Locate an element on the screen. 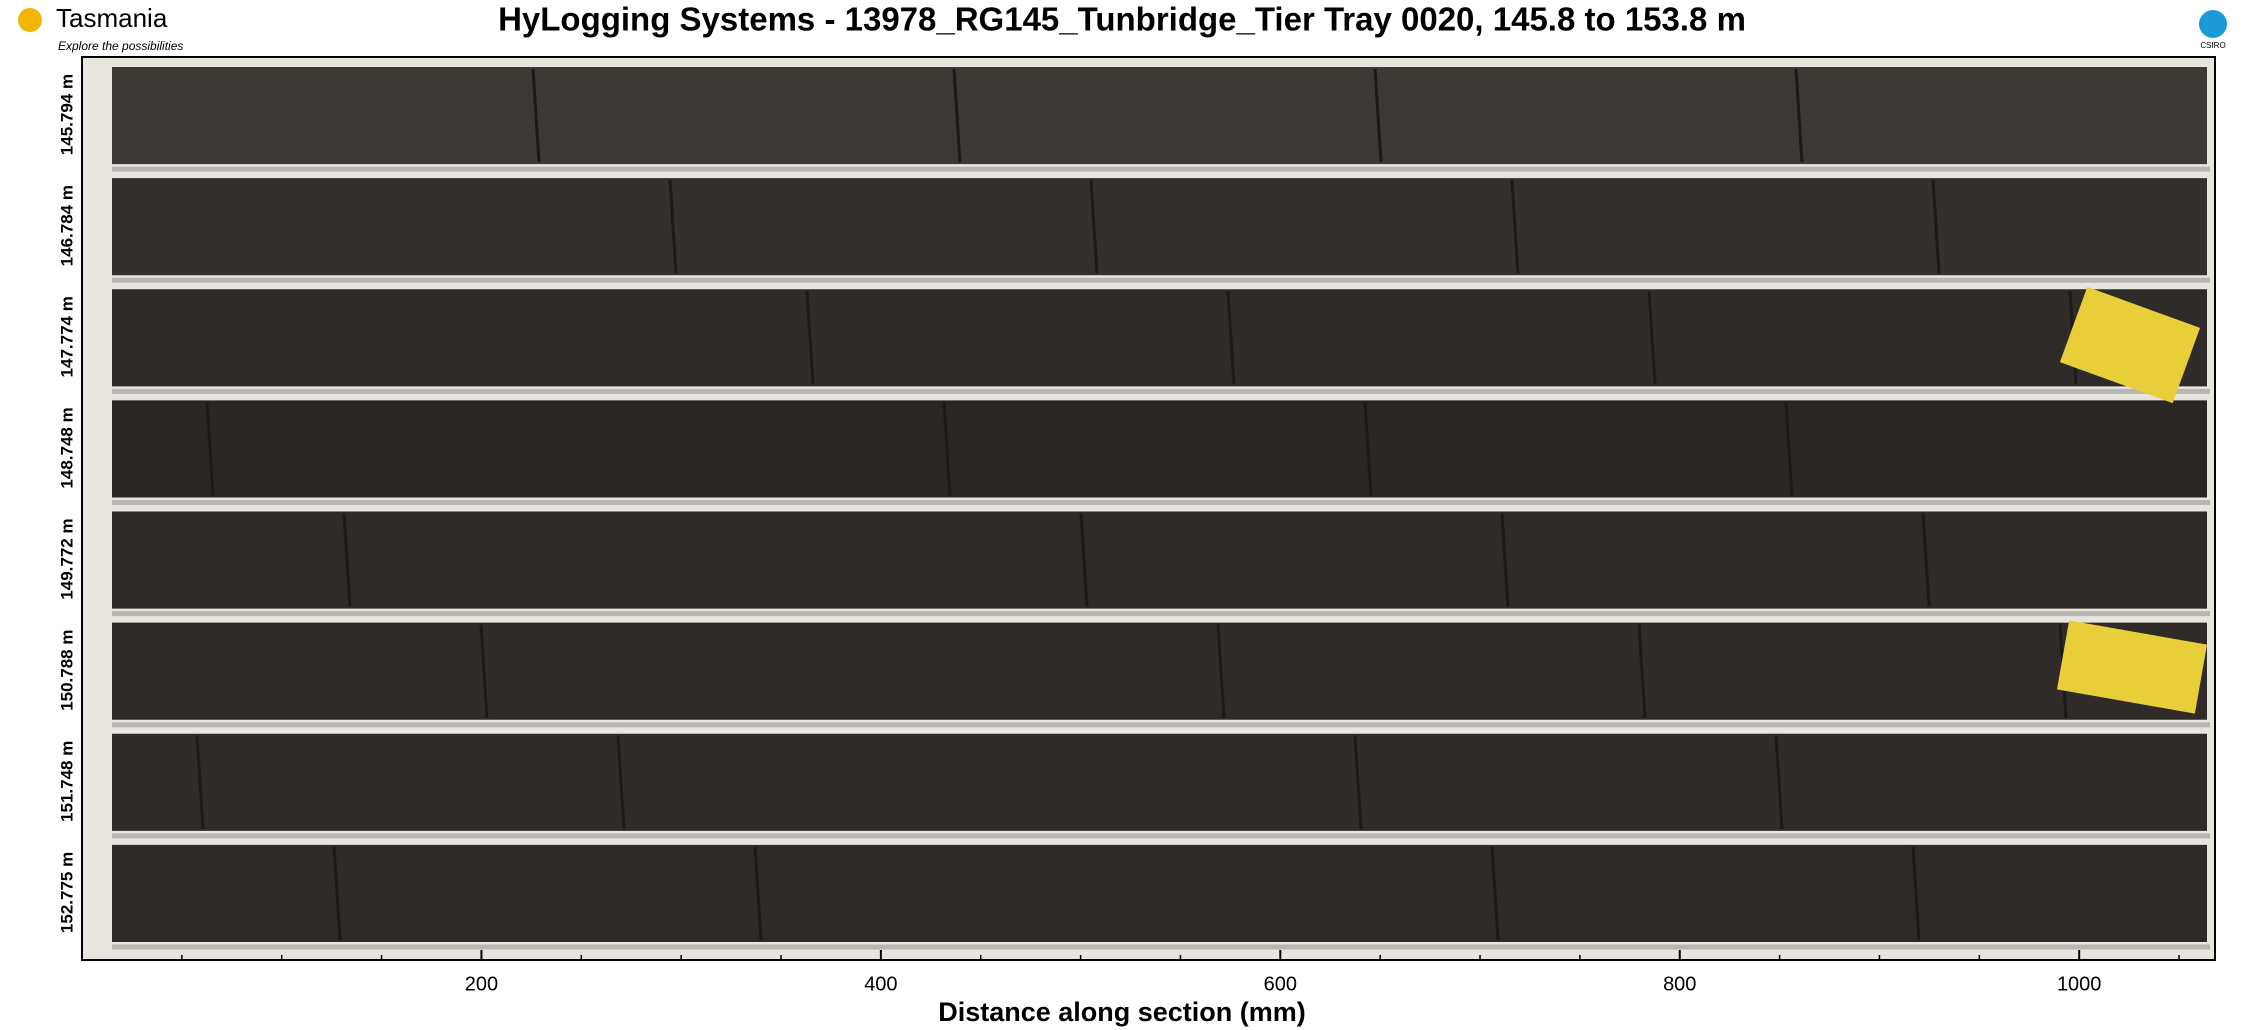 This screenshot has height=1030, width=2245. row-depth-label: 149.772 m is located at coordinates (66, 558).